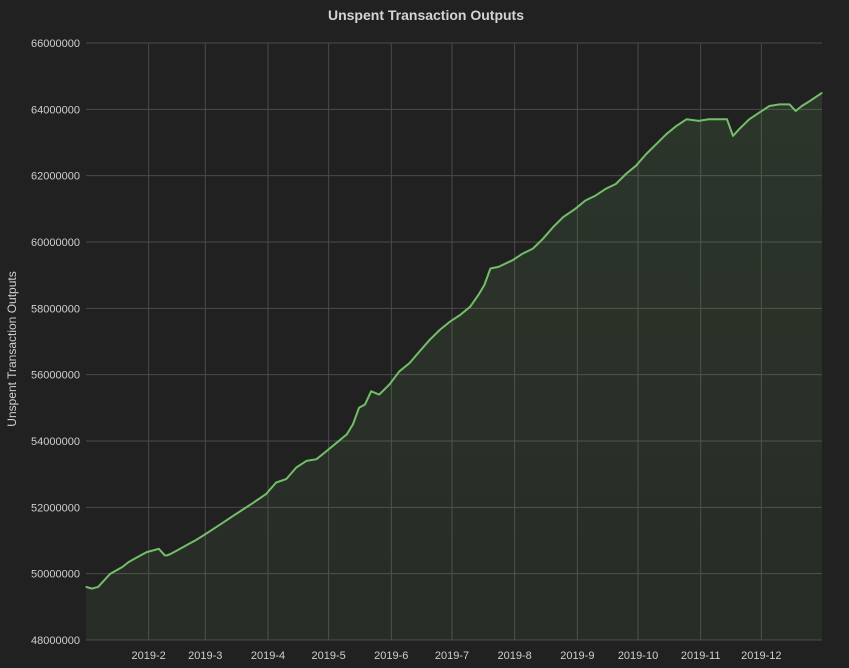  I want to click on x-tick-label: 2019-3, so click(205, 656).